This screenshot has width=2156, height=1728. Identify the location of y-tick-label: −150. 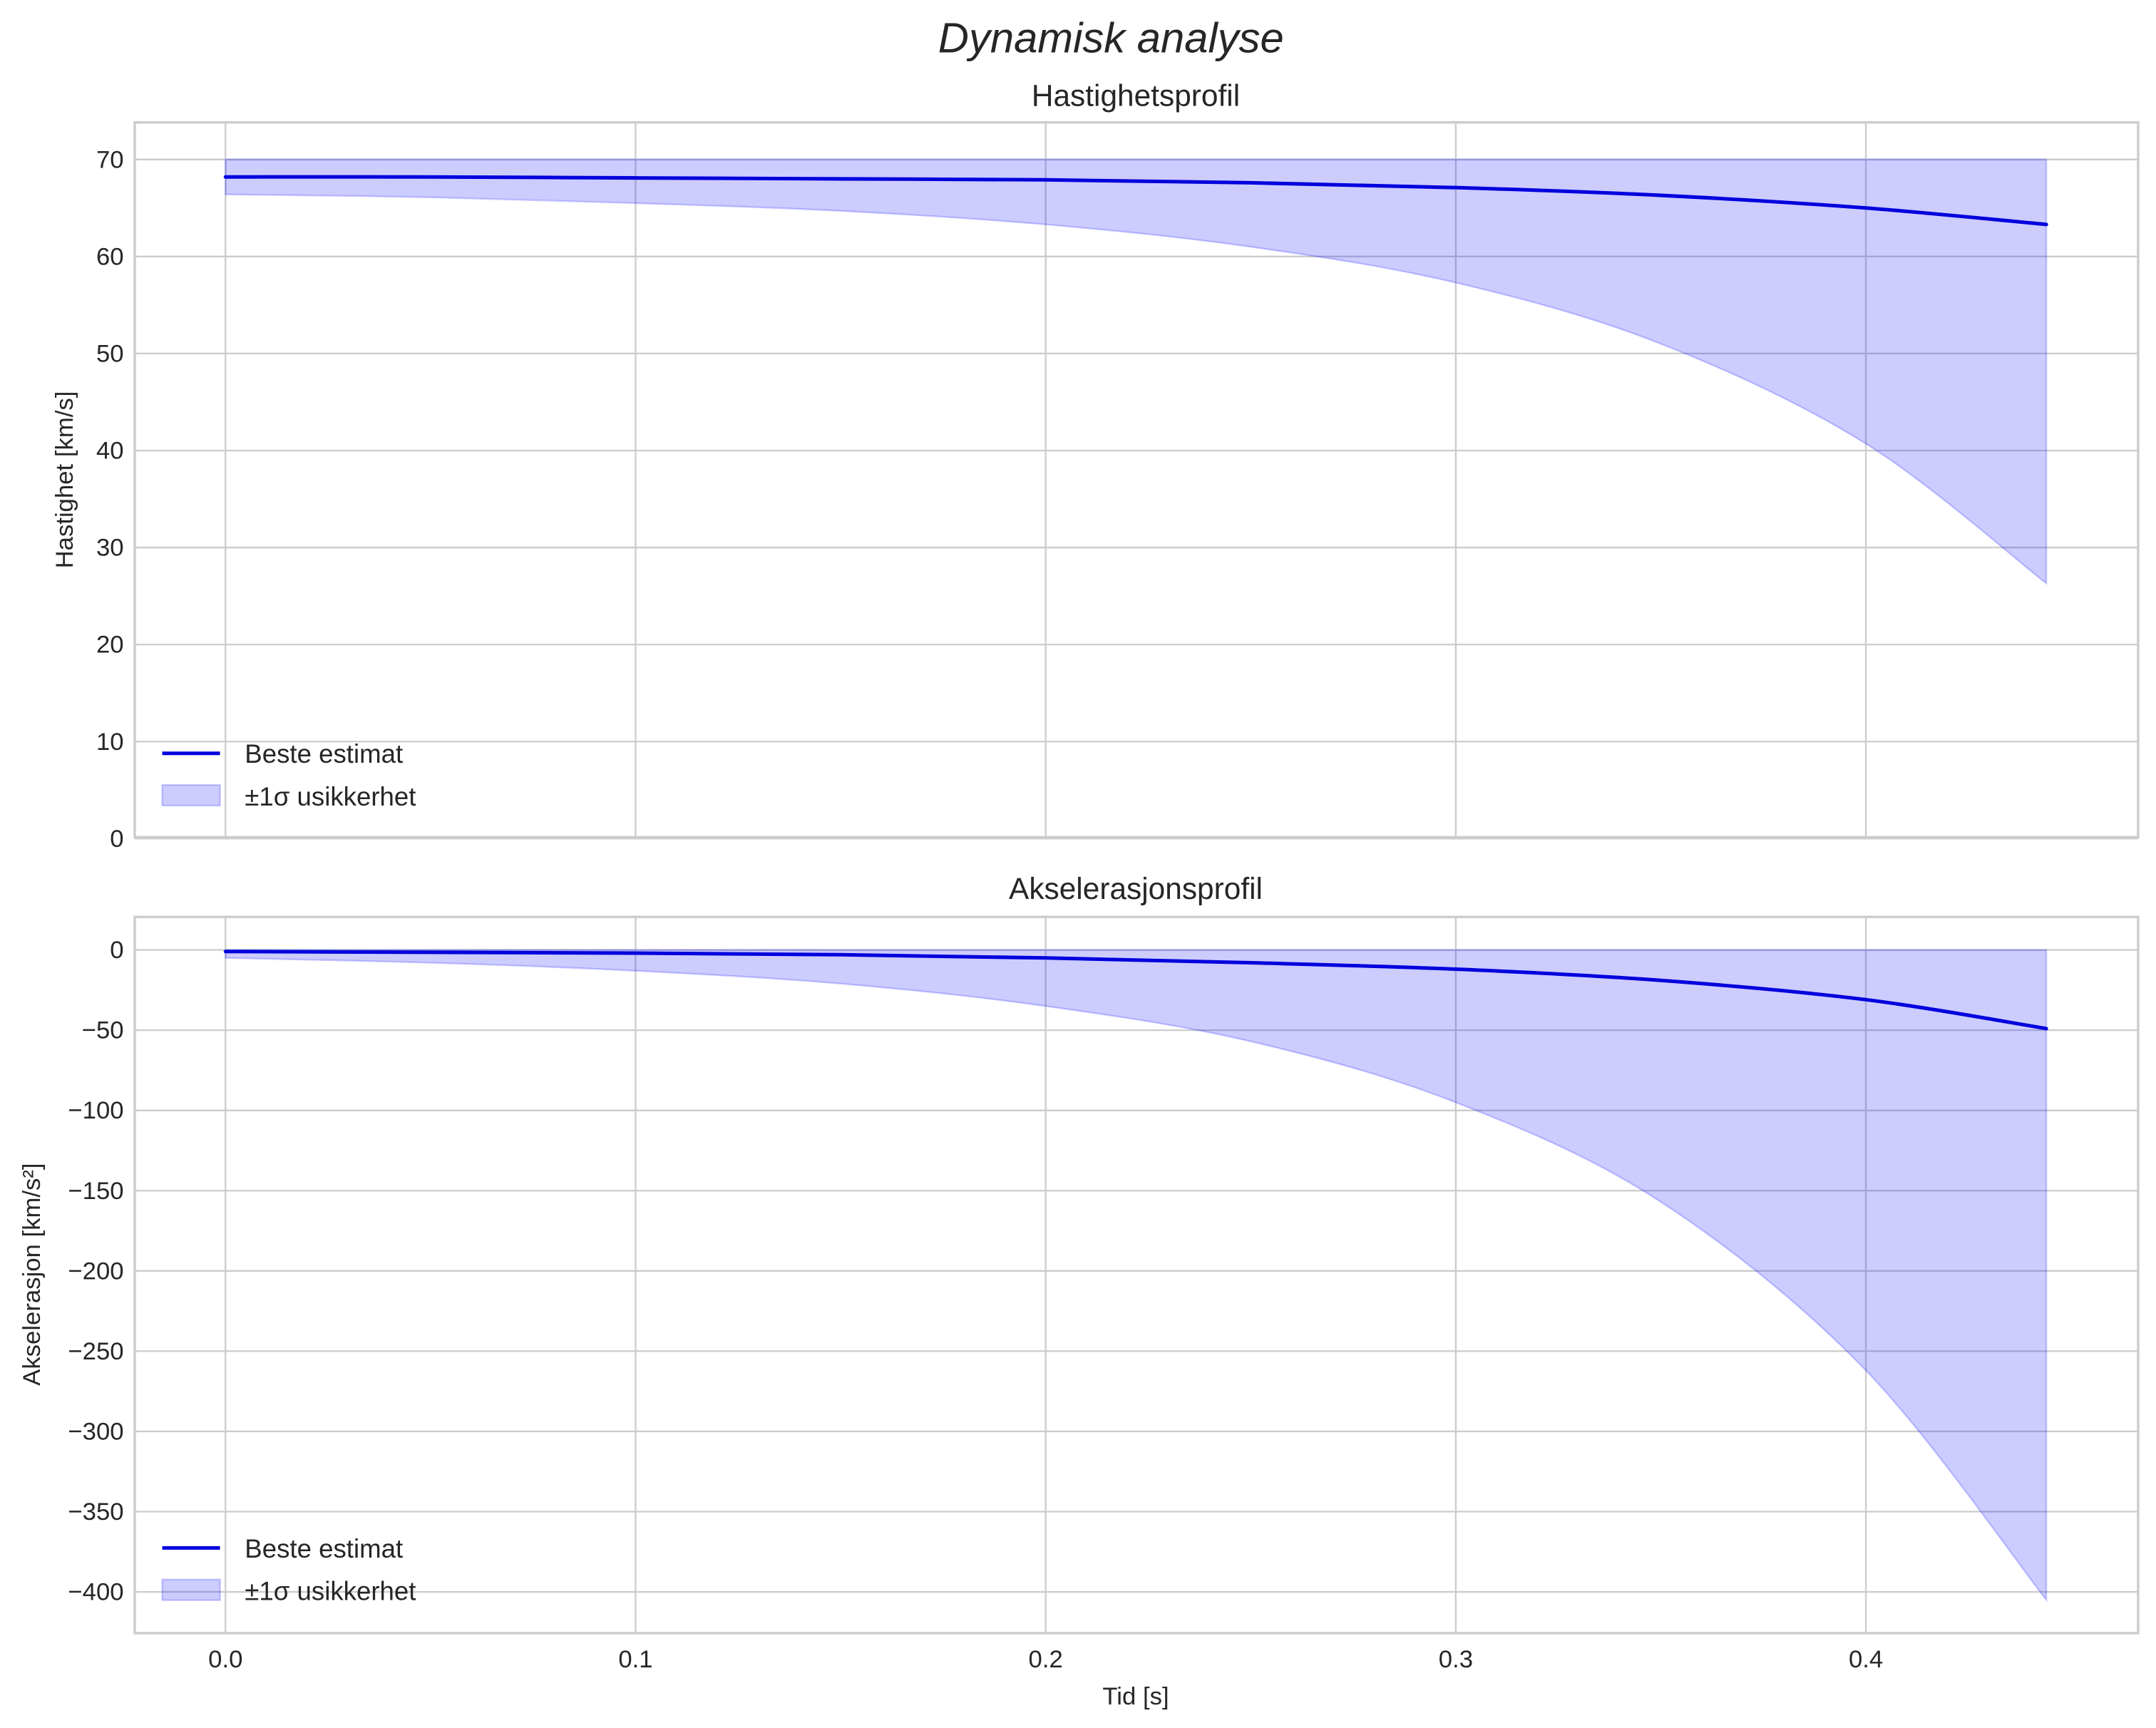
(95, 1191).